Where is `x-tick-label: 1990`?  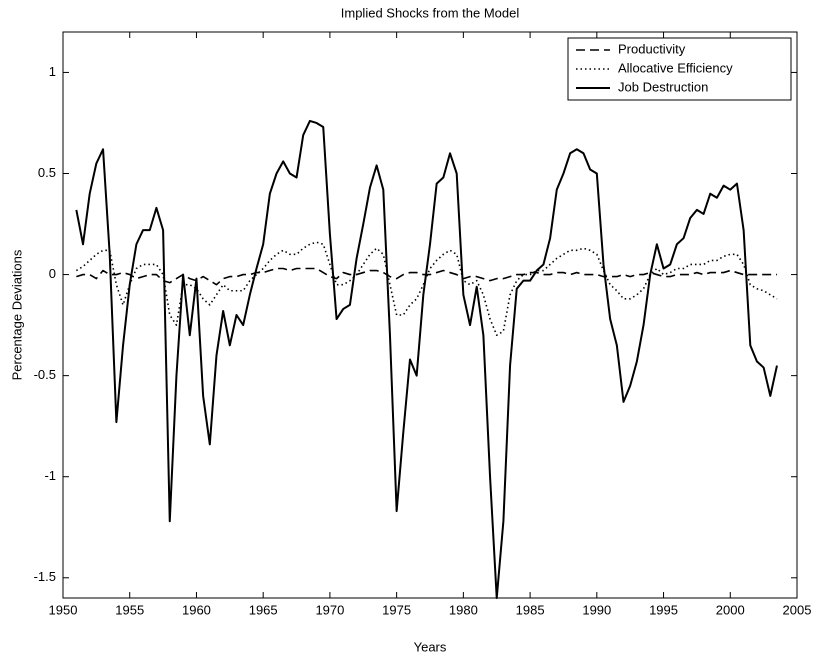 x-tick-label: 1990 is located at coordinates (596, 609).